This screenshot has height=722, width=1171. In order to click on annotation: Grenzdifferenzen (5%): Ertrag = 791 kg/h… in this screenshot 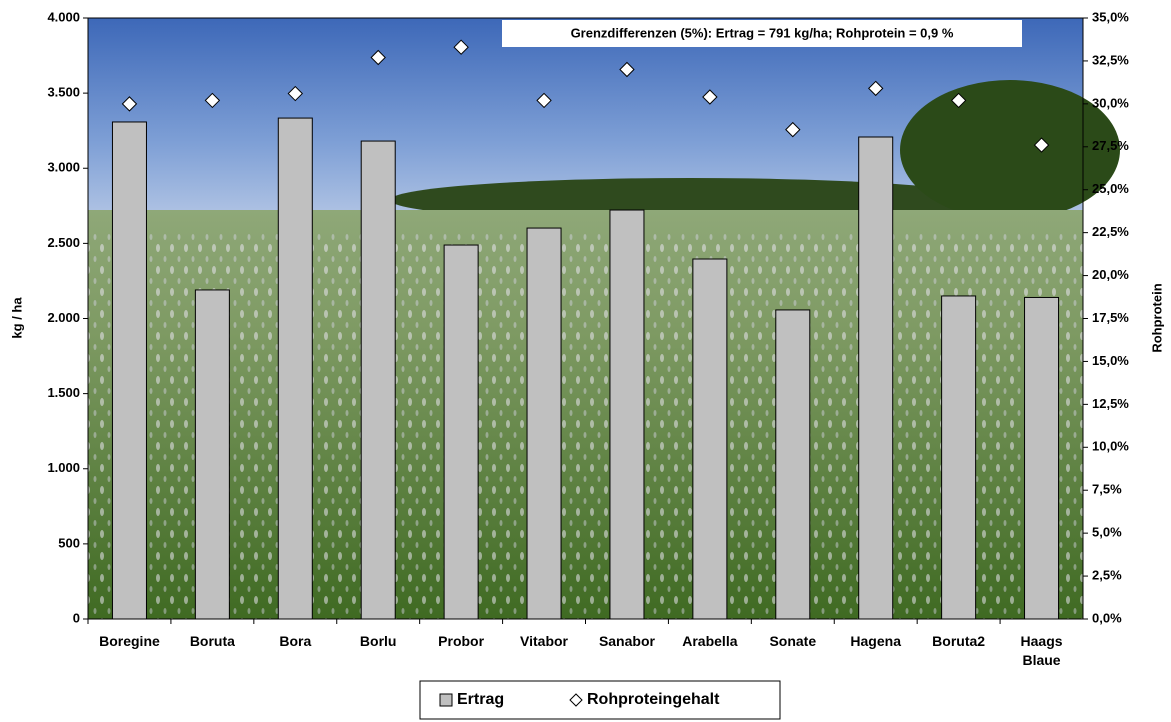, I will do `click(762, 32)`.